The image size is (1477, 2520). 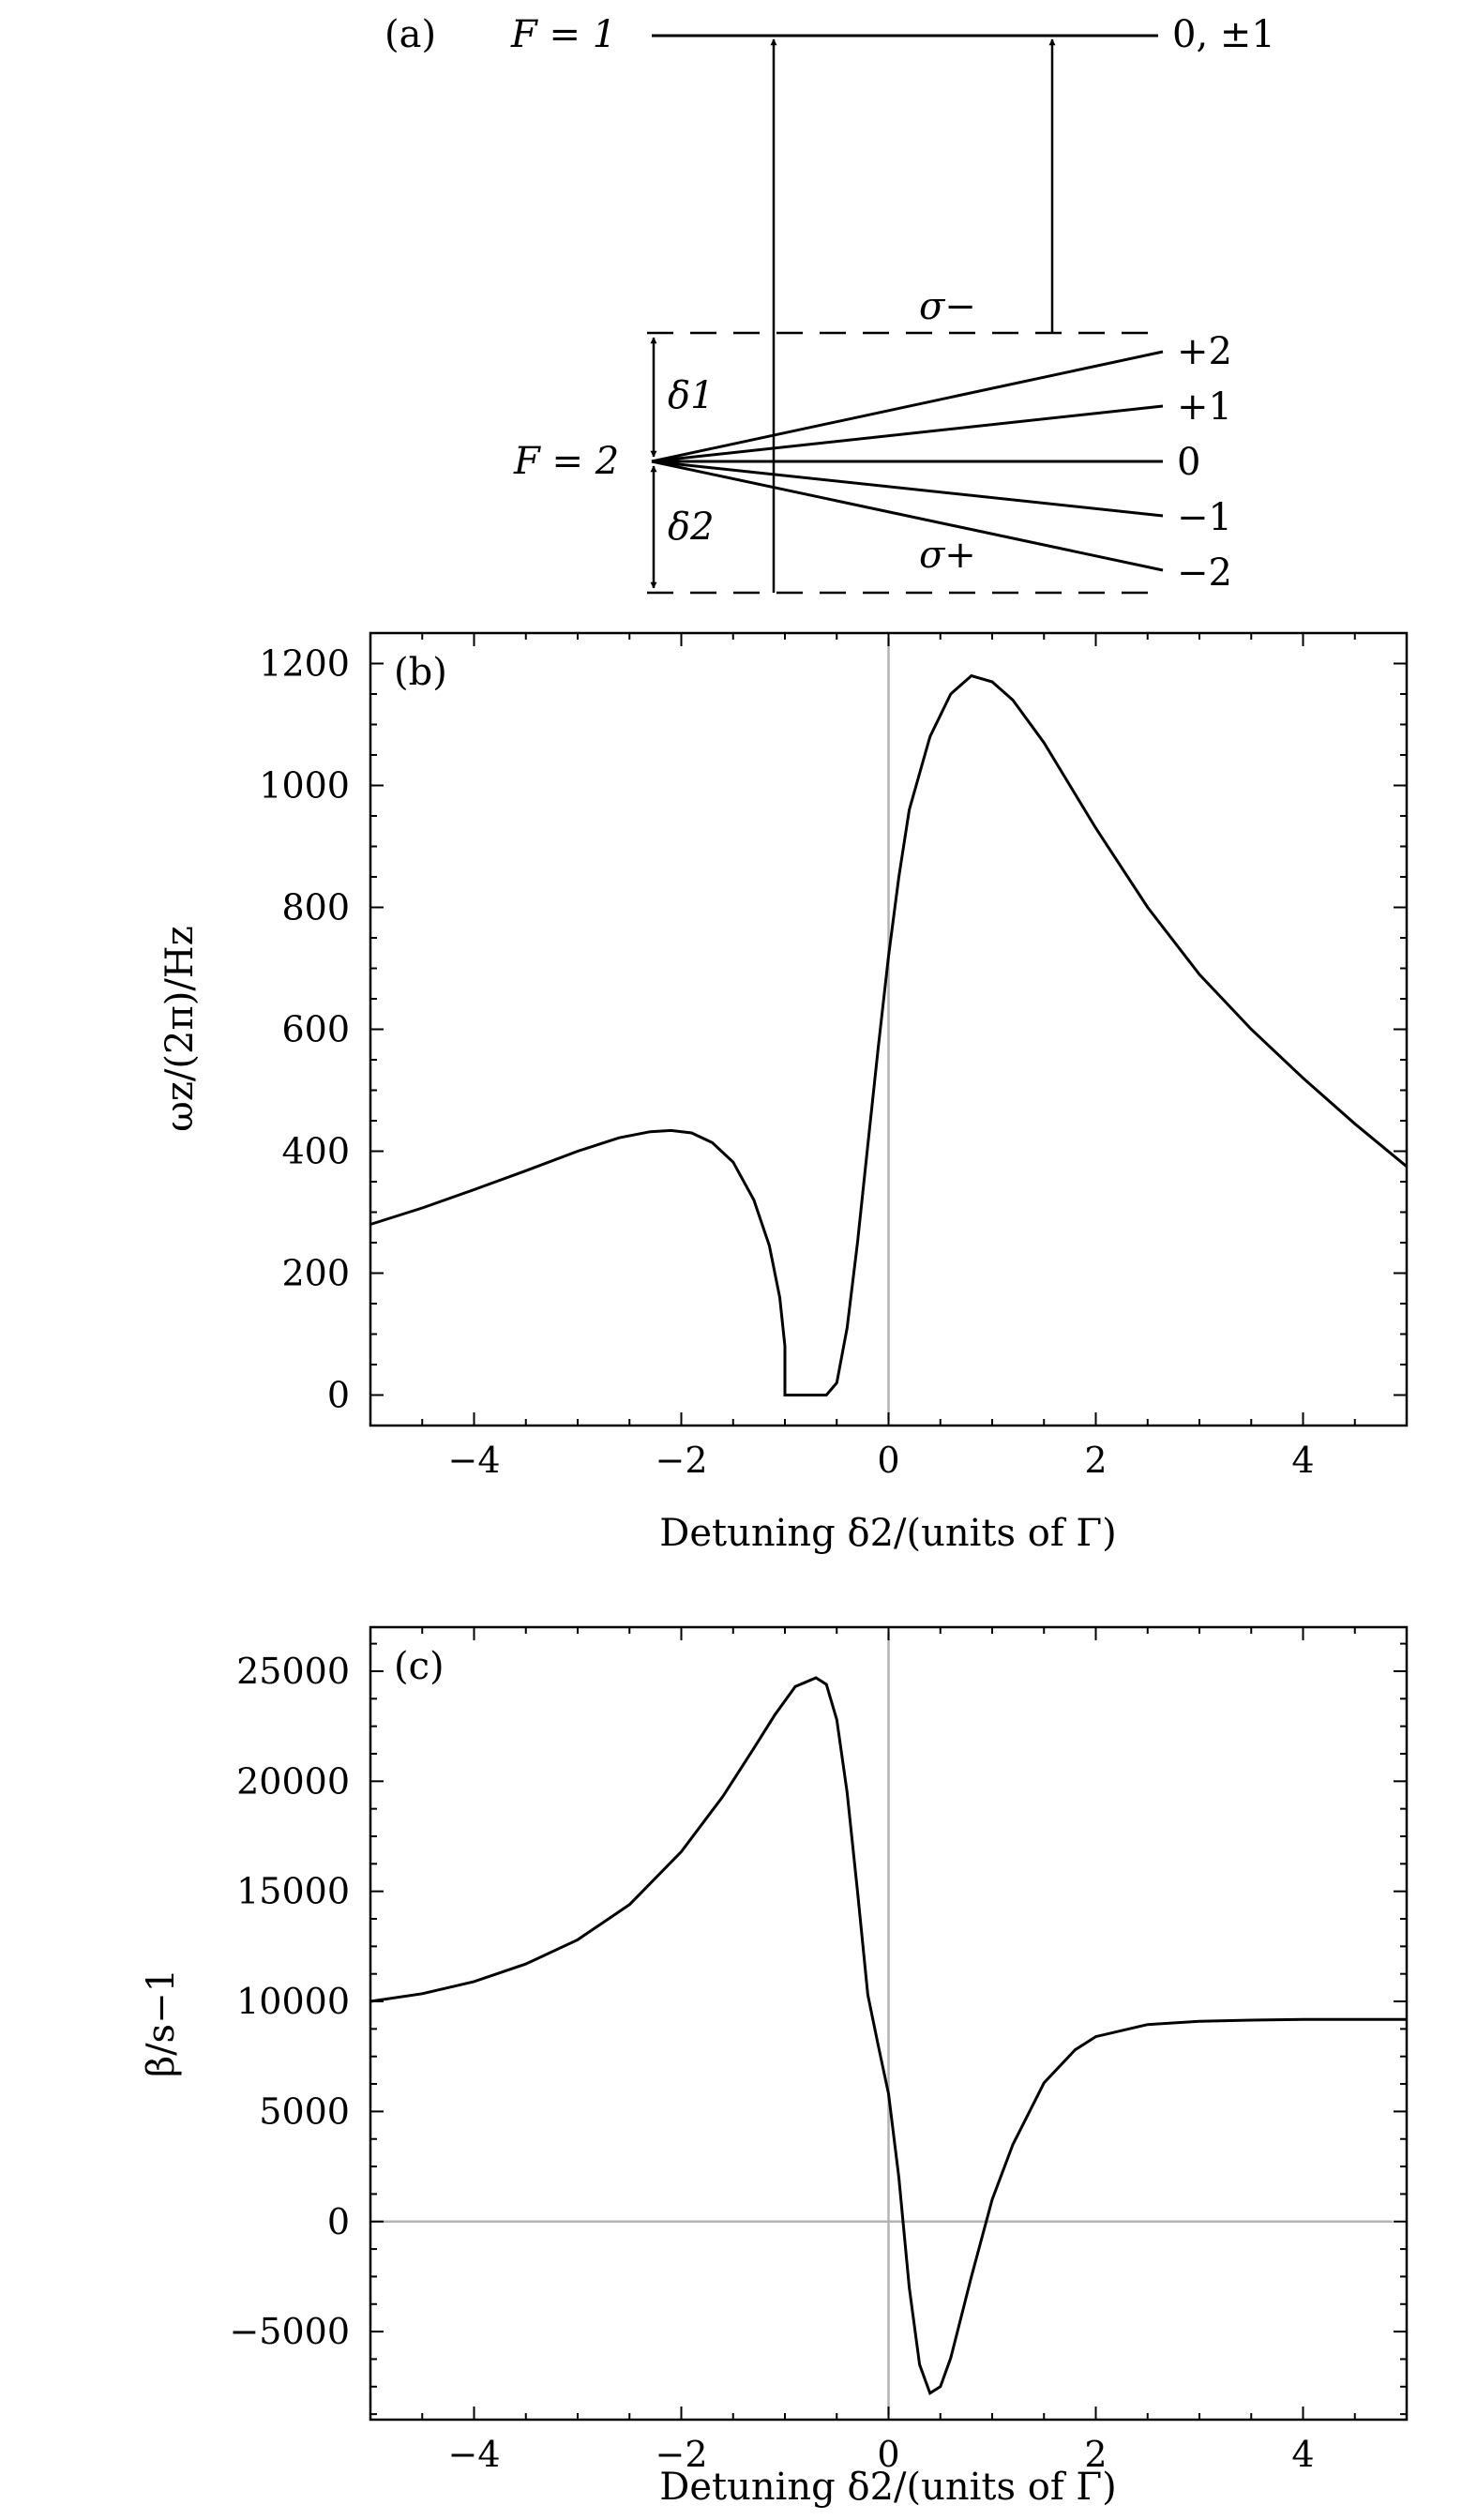 I want to click on sigma-minus-label: σ−, so click(x=948, y=306).